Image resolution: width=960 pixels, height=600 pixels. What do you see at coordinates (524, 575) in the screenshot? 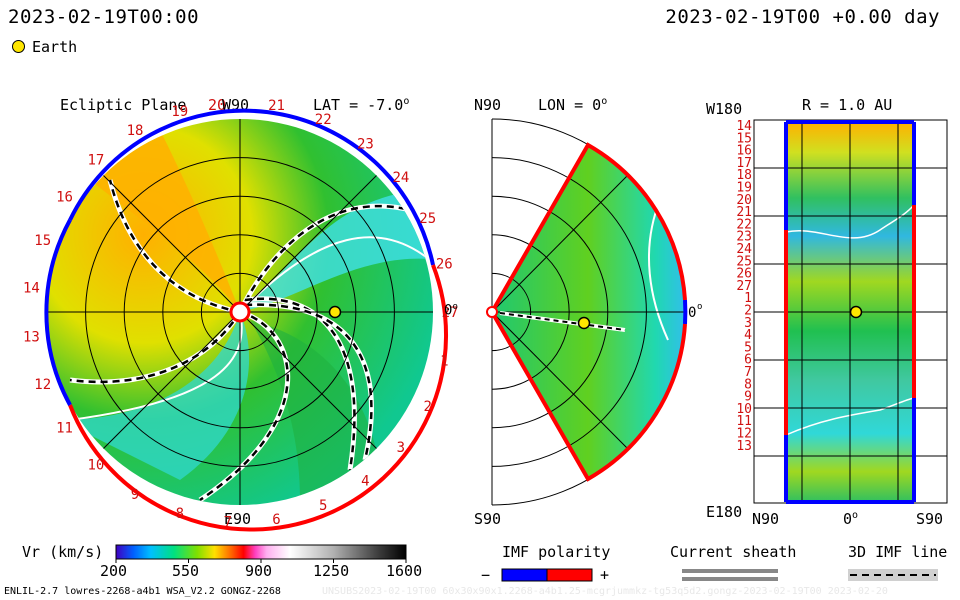
I see `imf-negative-swatch` at bounding box center [524, 575].